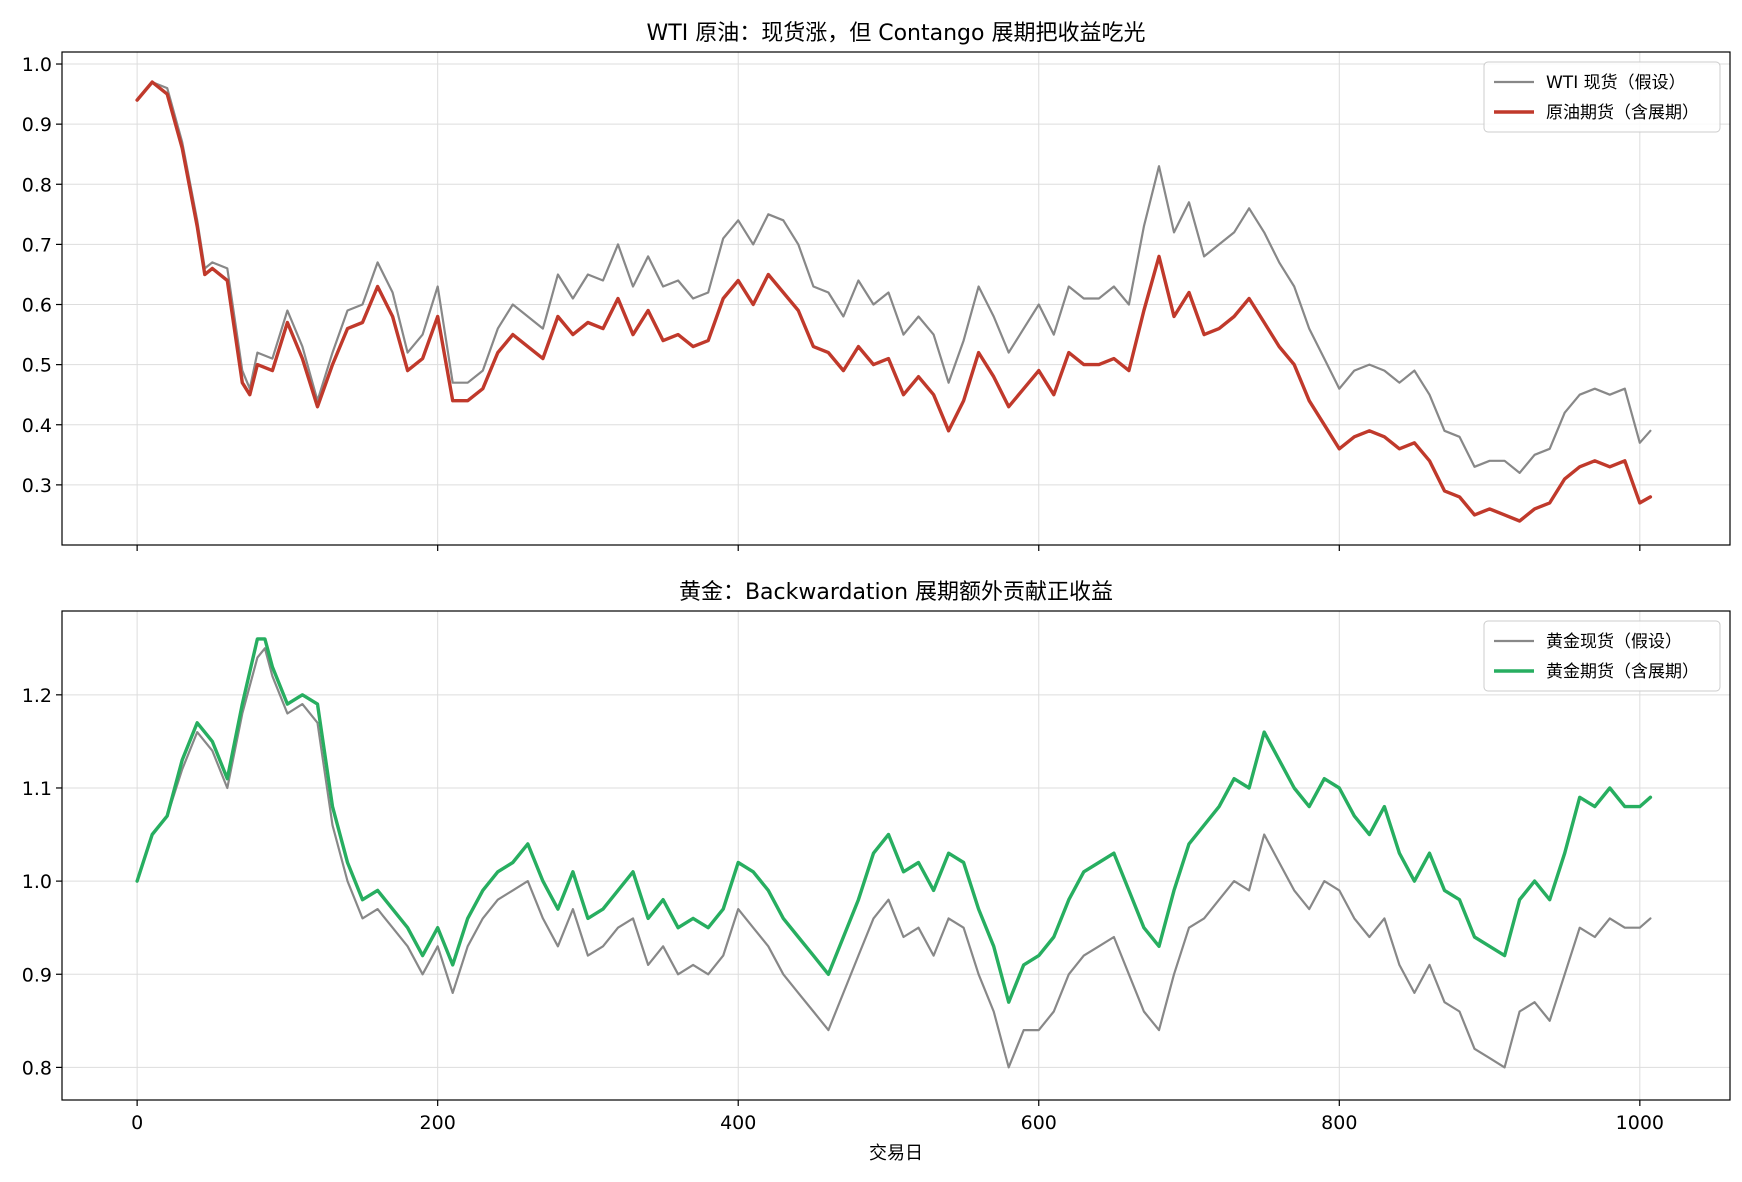 The width and height of the screenshot is (1742, 1182). Describe the element at coordinates (1622, 672) in the screenshot. I see `legend-label: 黄金期货（含展期）` at that location.